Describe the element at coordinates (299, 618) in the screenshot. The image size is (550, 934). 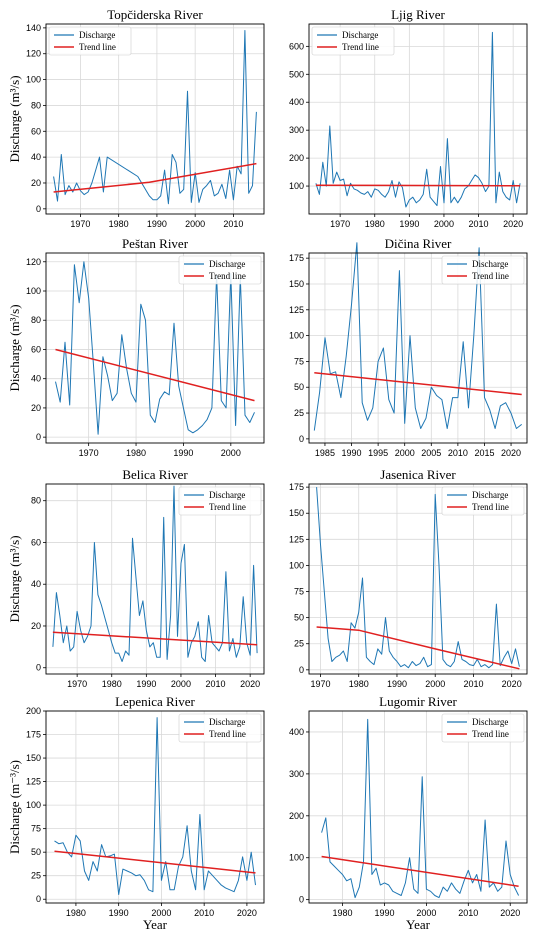
I see `y-tick-label: 50` at that location.